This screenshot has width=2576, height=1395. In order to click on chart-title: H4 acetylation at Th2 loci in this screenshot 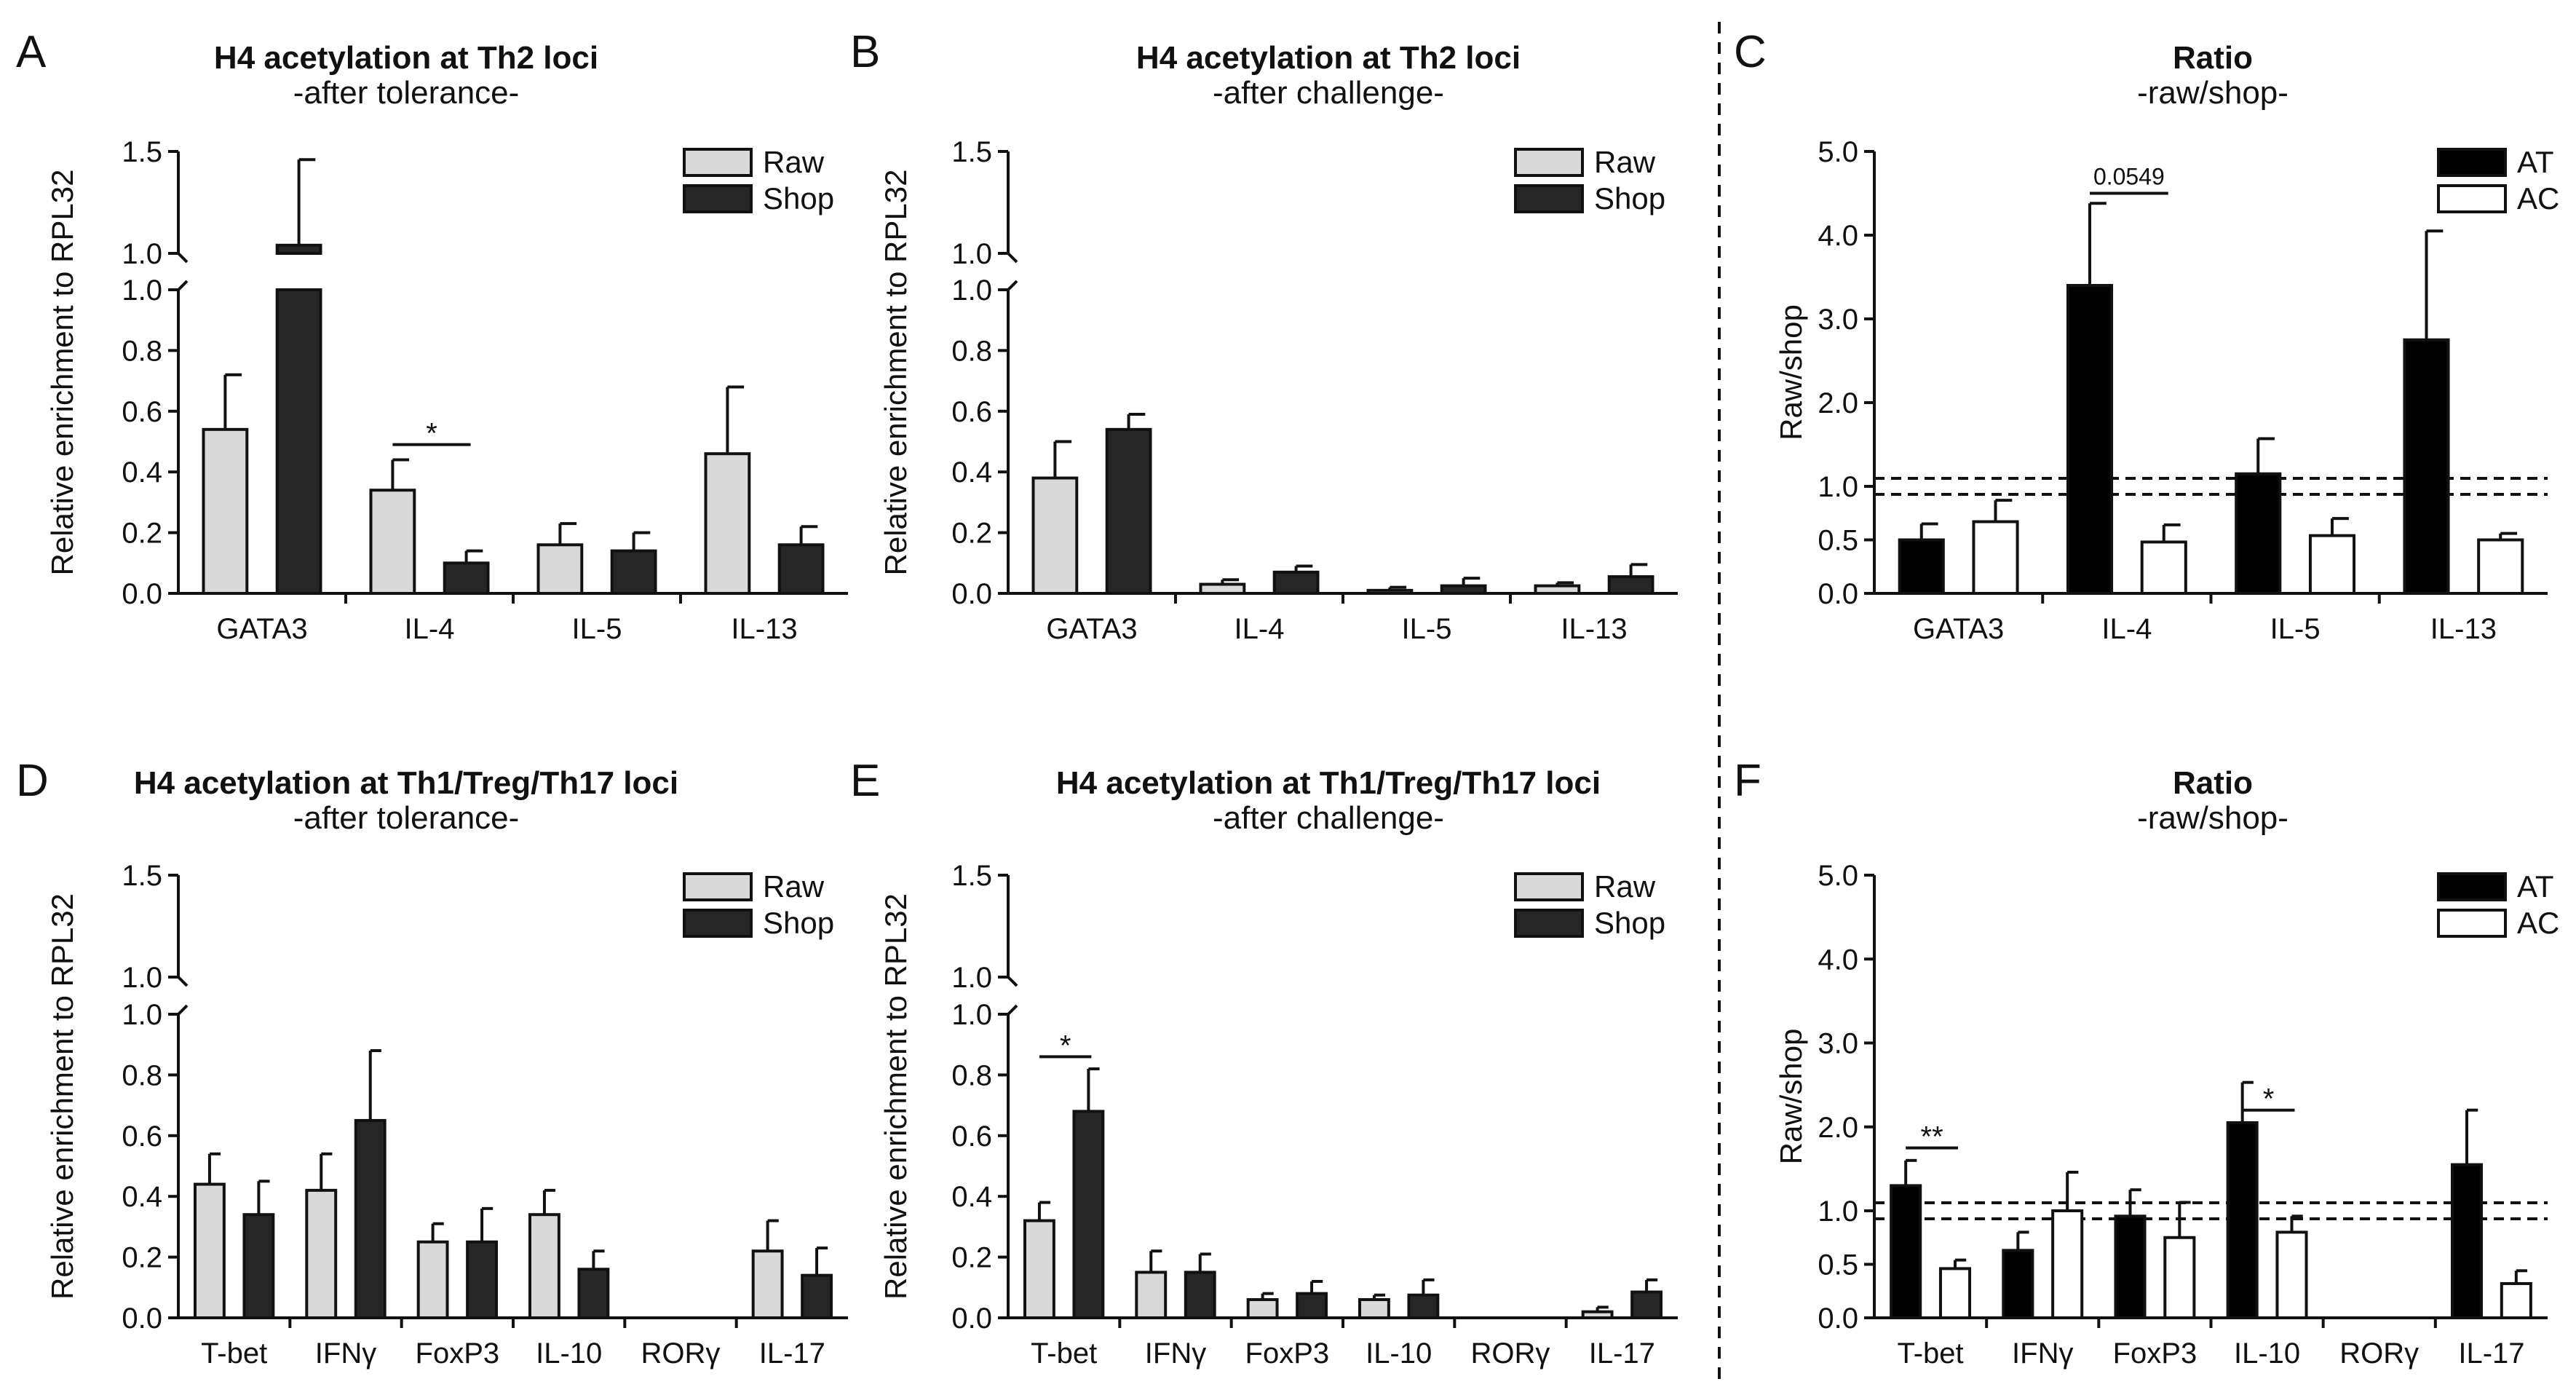, I will do `click(1328, 58)`.